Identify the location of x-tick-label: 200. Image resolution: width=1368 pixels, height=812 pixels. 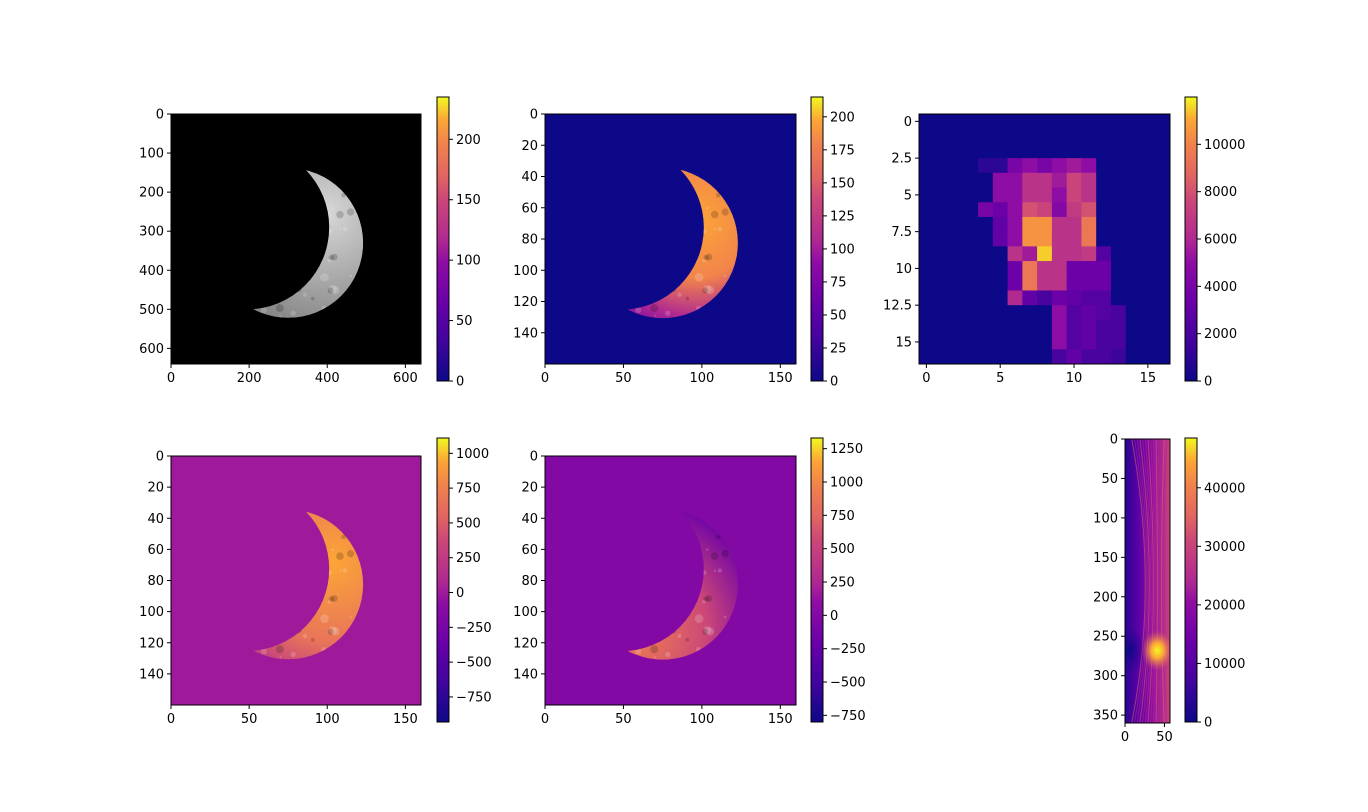
(249, 378).